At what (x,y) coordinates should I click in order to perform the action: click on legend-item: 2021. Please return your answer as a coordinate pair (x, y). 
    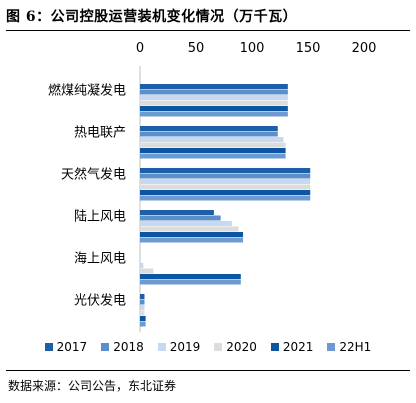
    Looking at the image, I should click on (292, 347).